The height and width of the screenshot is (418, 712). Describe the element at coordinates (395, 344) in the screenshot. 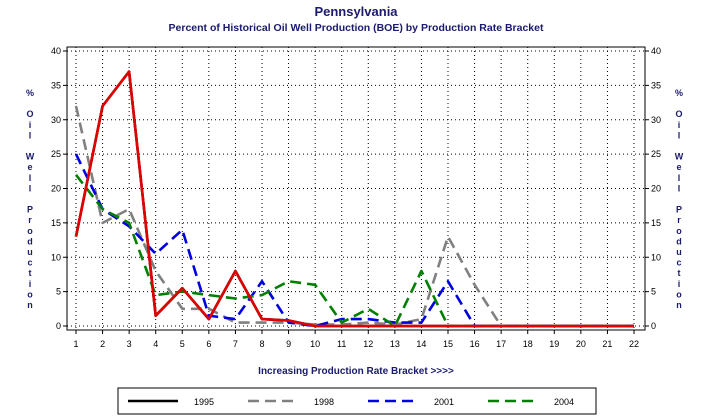

I see `x-tick-label: 13` at that location.